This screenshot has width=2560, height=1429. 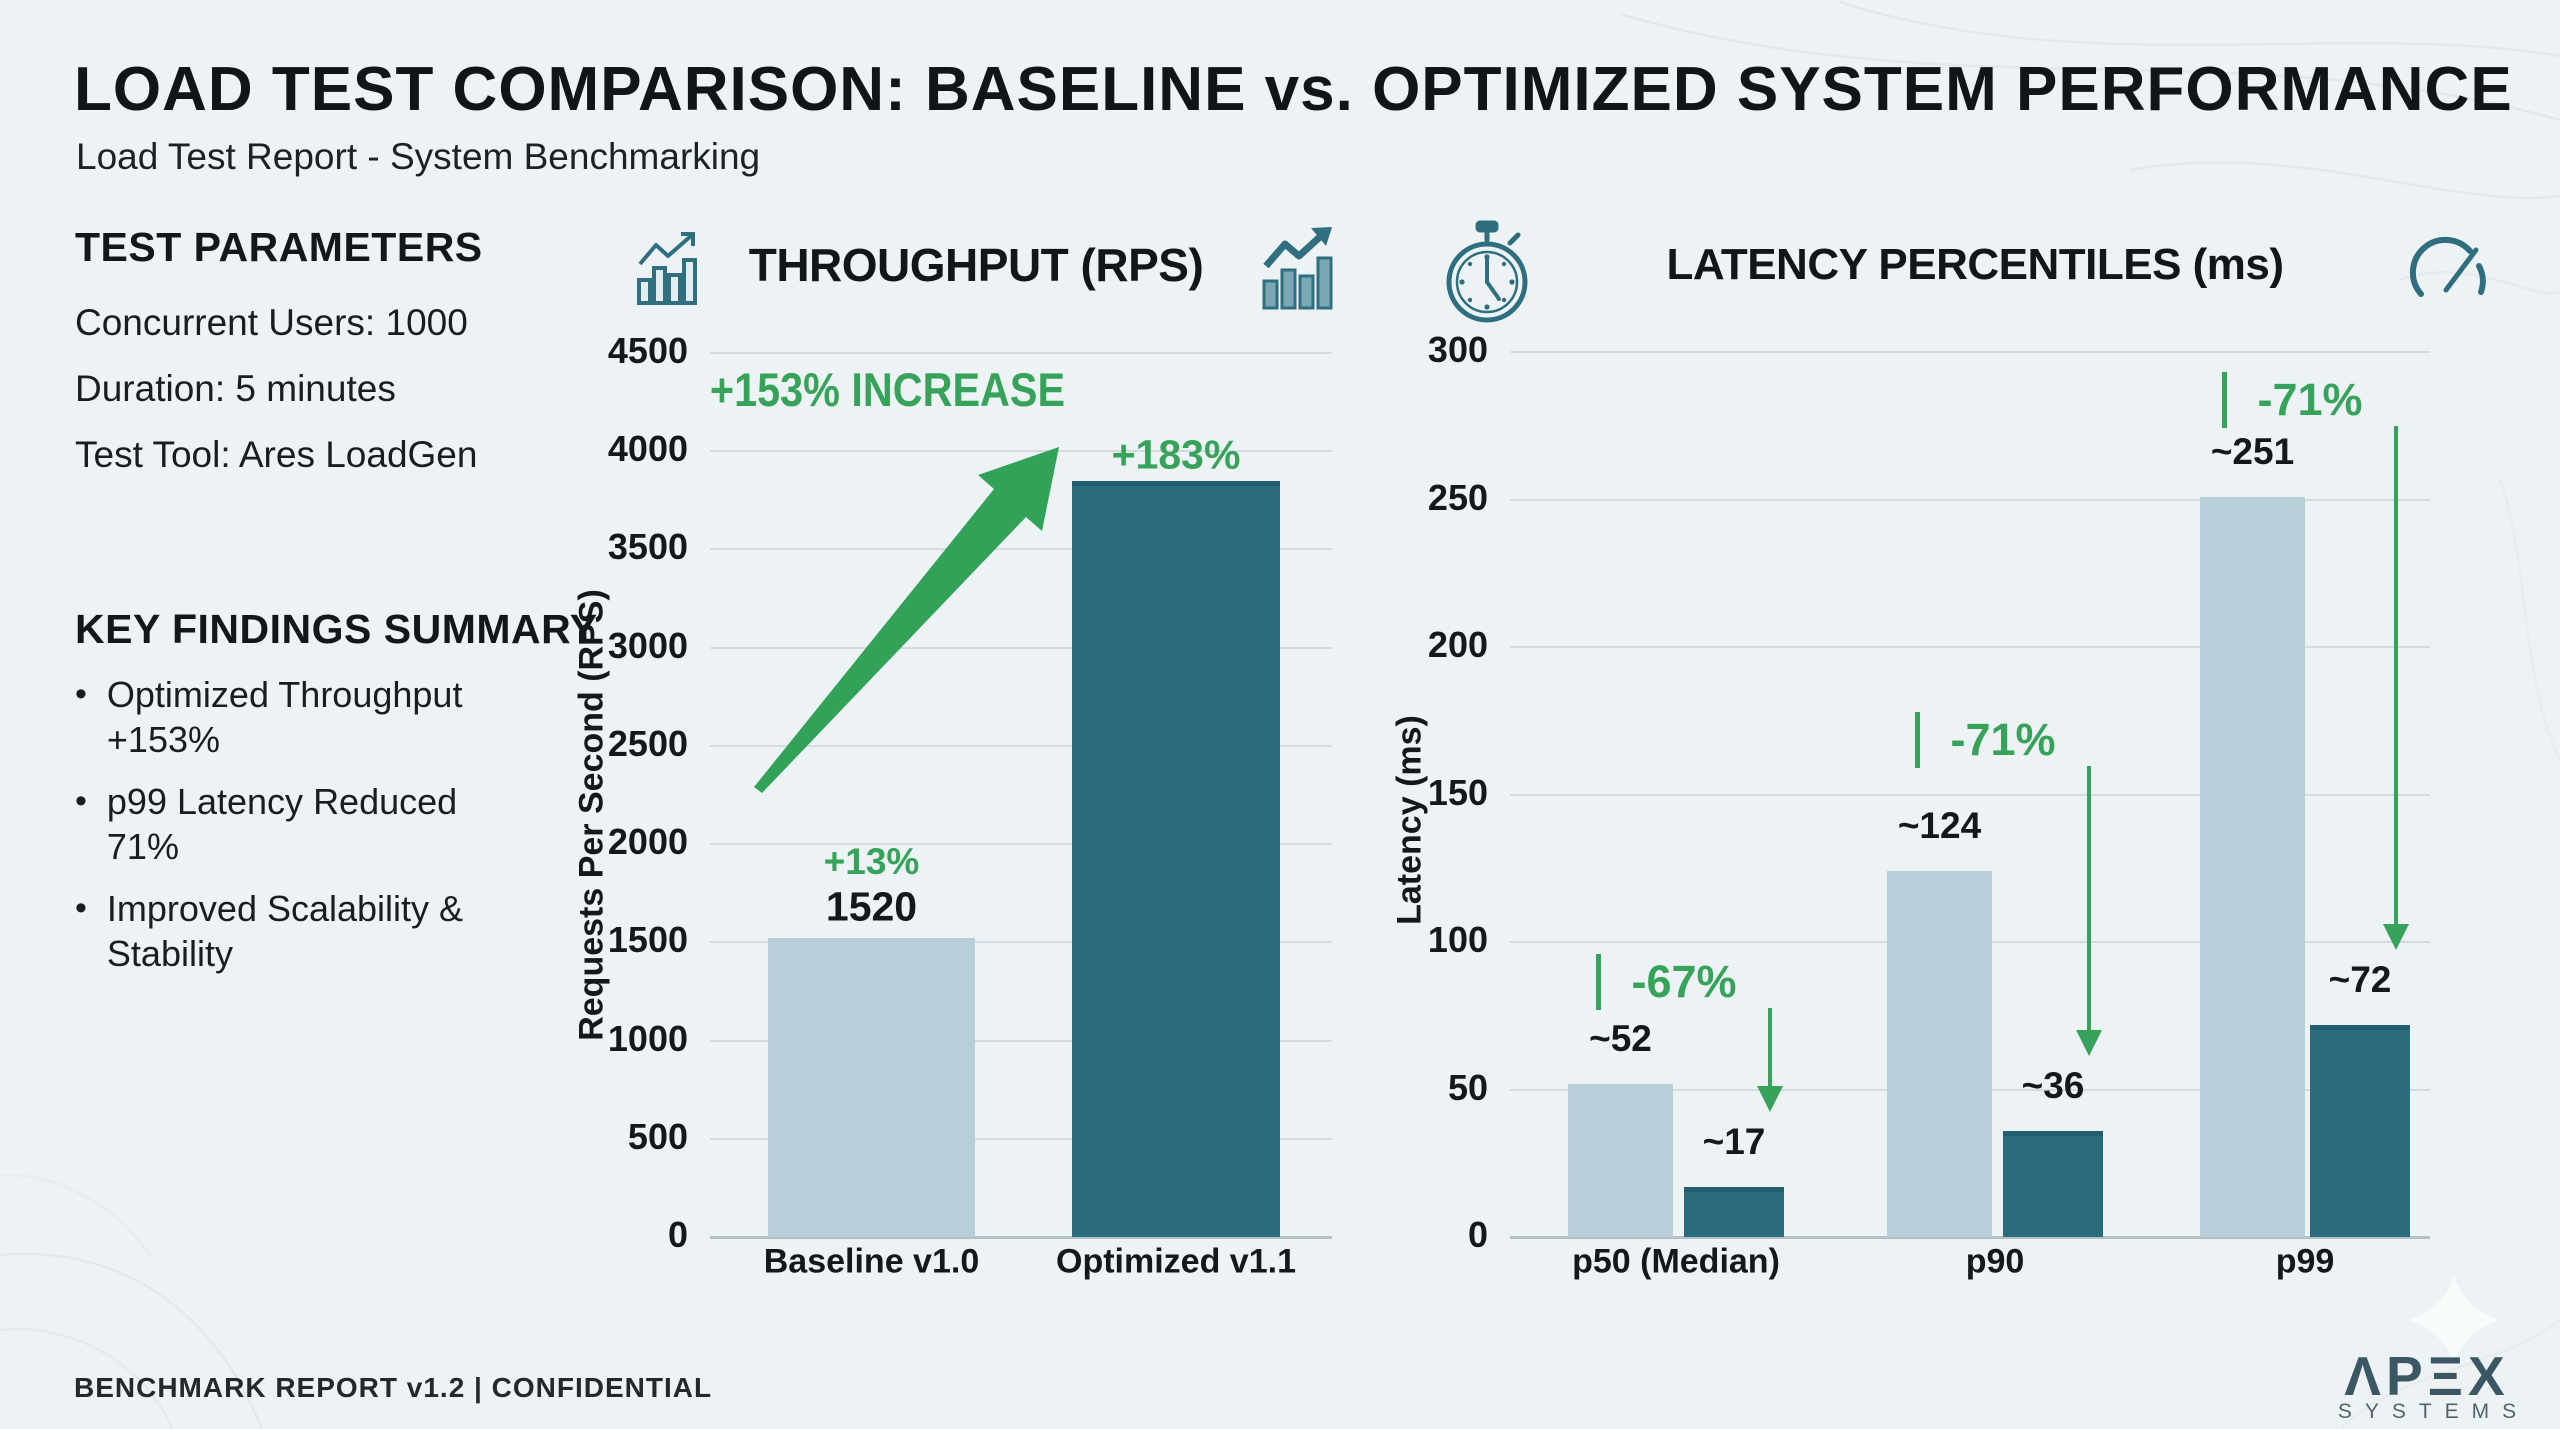 I want to click on bar-optimized-p90, so click(x=2053, y=1183).